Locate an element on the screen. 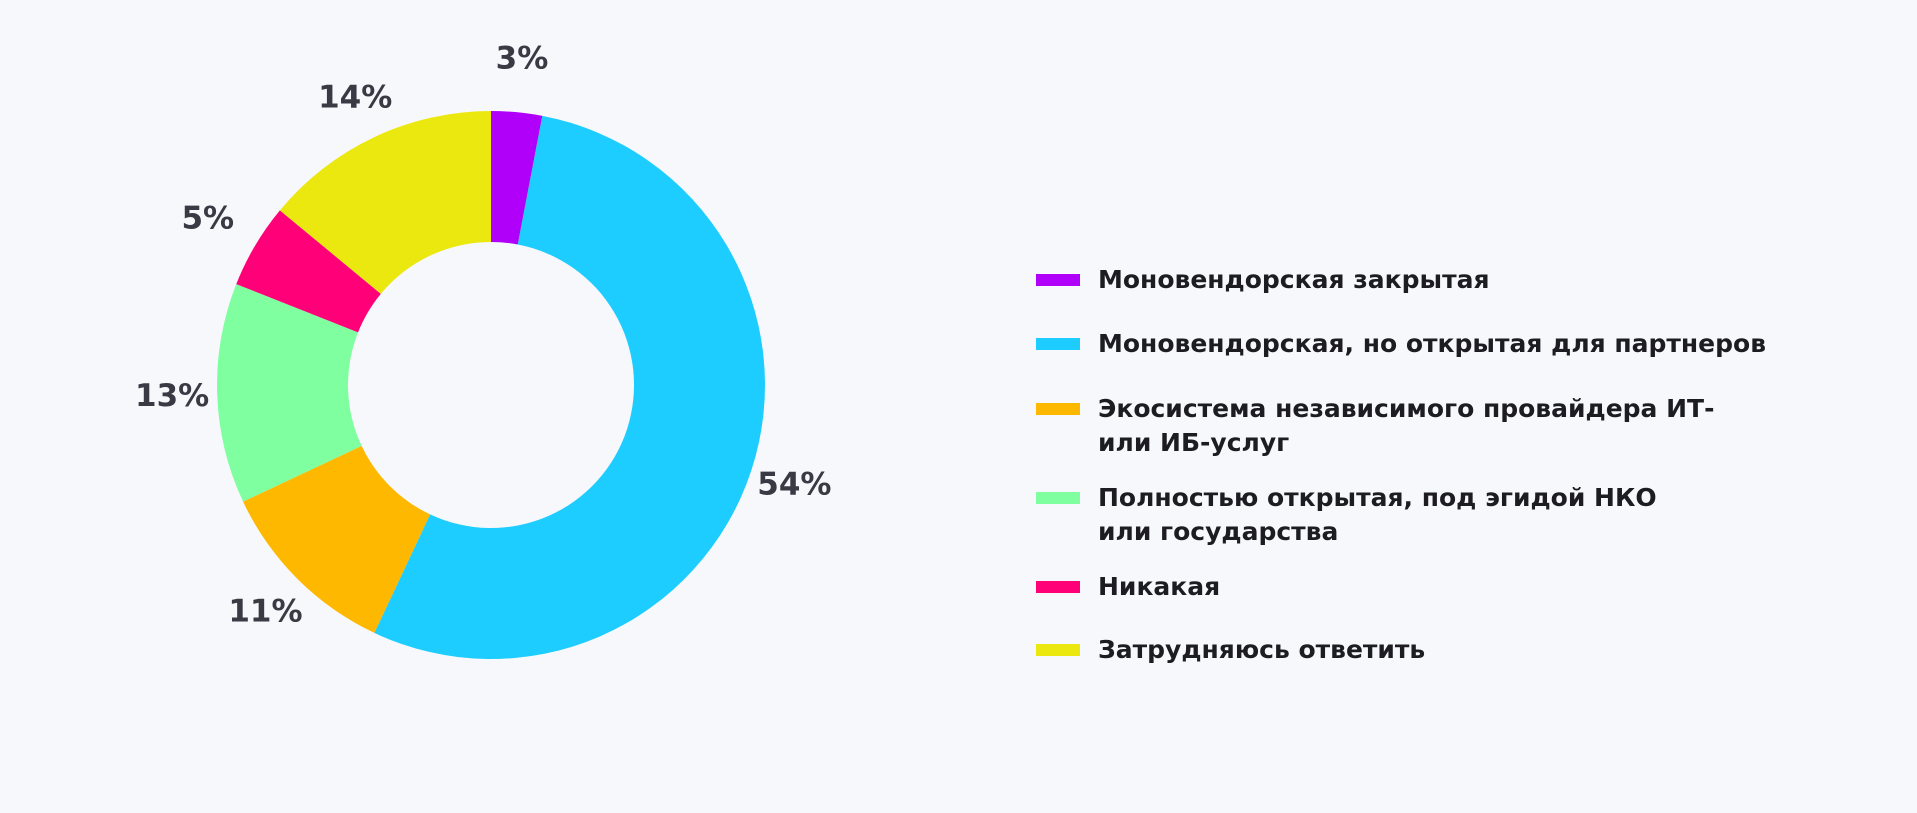 This screenshot has height=813, width=1917. legend-label: Моновендорская закрытая is located at coordinates (1294, 279).